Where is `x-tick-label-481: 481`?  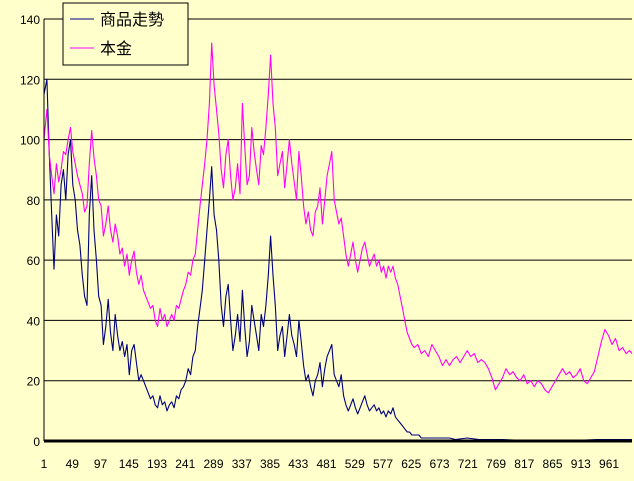
x-tick-label-481: 481 is located at coordinates (327, 464).